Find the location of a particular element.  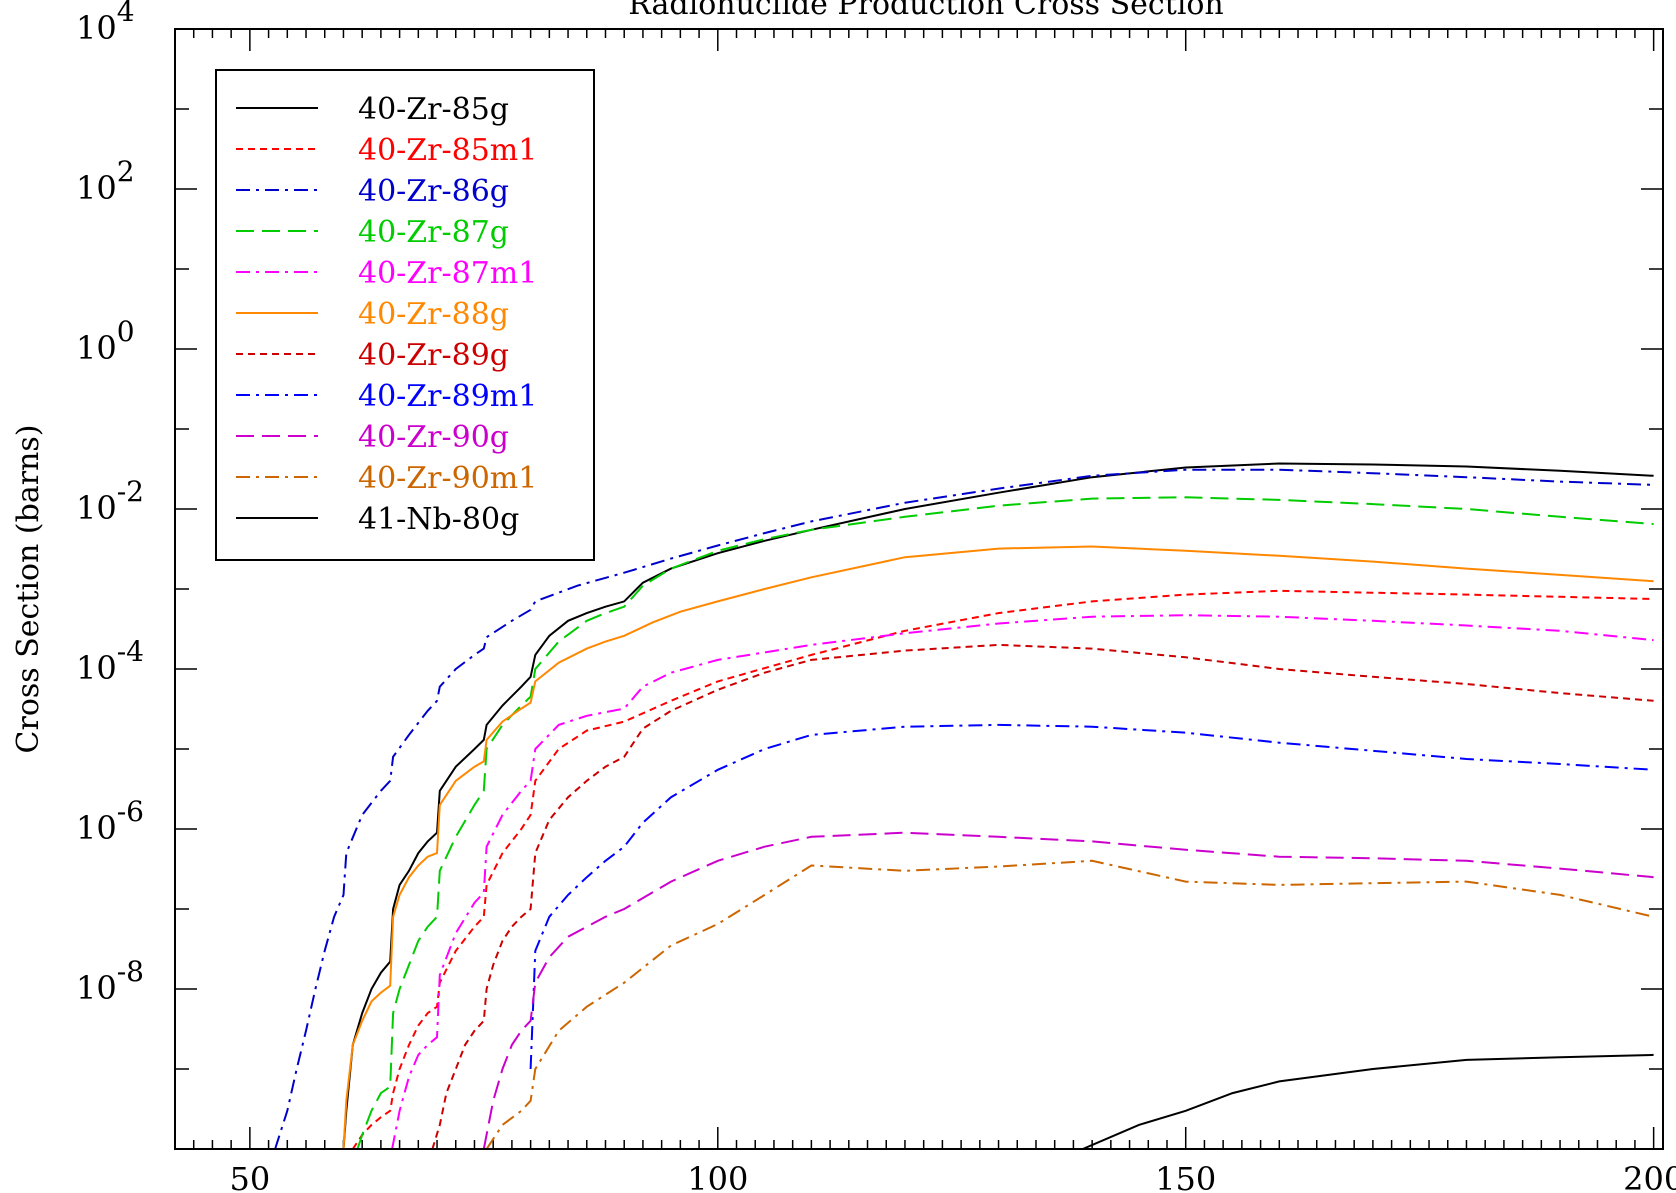

y-tick-label: 10⁰ is located at coordinates (105, 341).